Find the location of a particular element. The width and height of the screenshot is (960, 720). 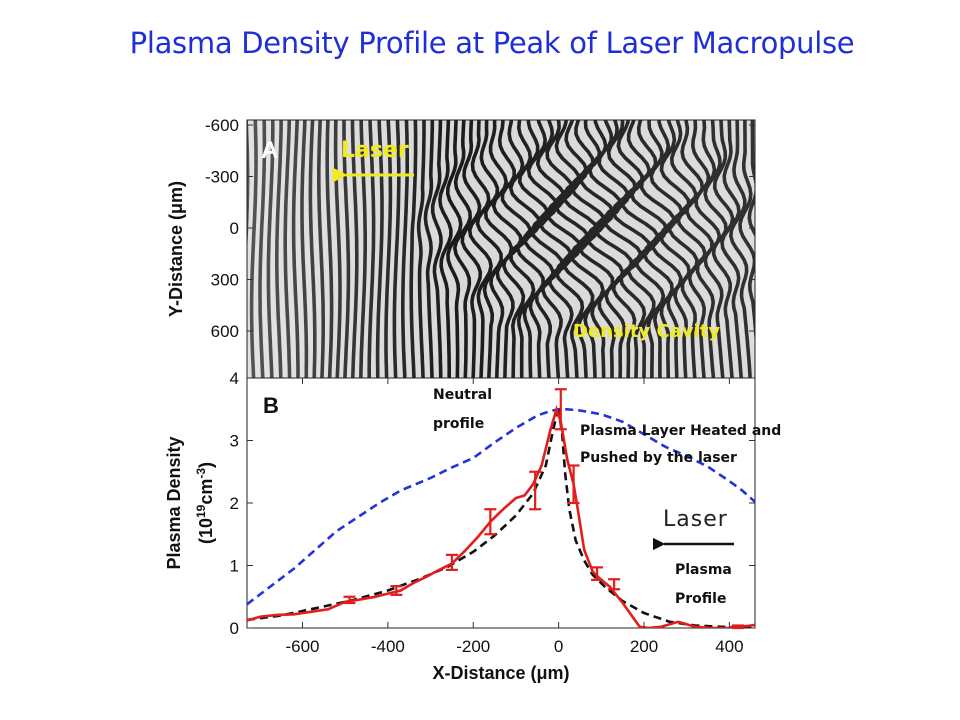

x-tick-label: -400 is located at coordinates (388, 646).